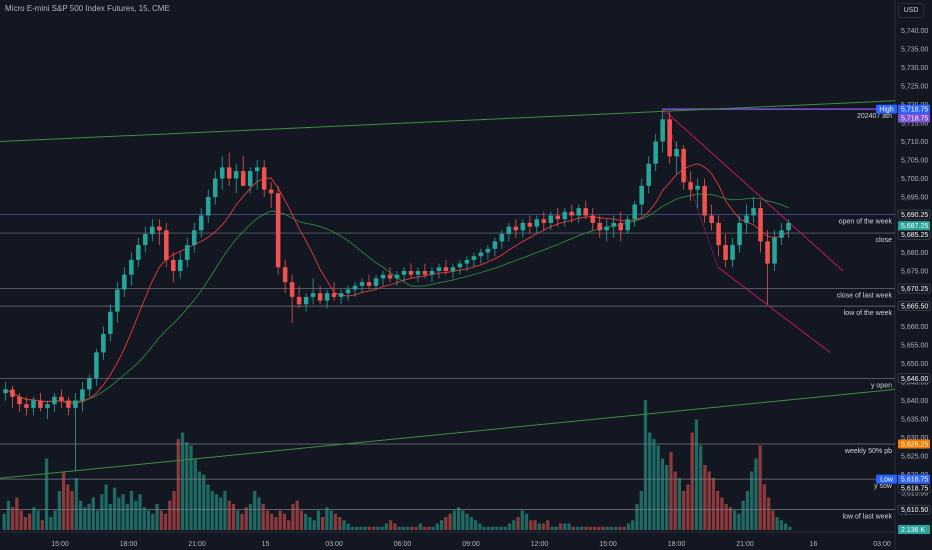 Image resolution: width=932 pixels, height=550 pixels. What do you see at coordinates (914, 438) in the screenshot?
I see `price-tick-label: 5,630.00` at bounding box center [914, 438].